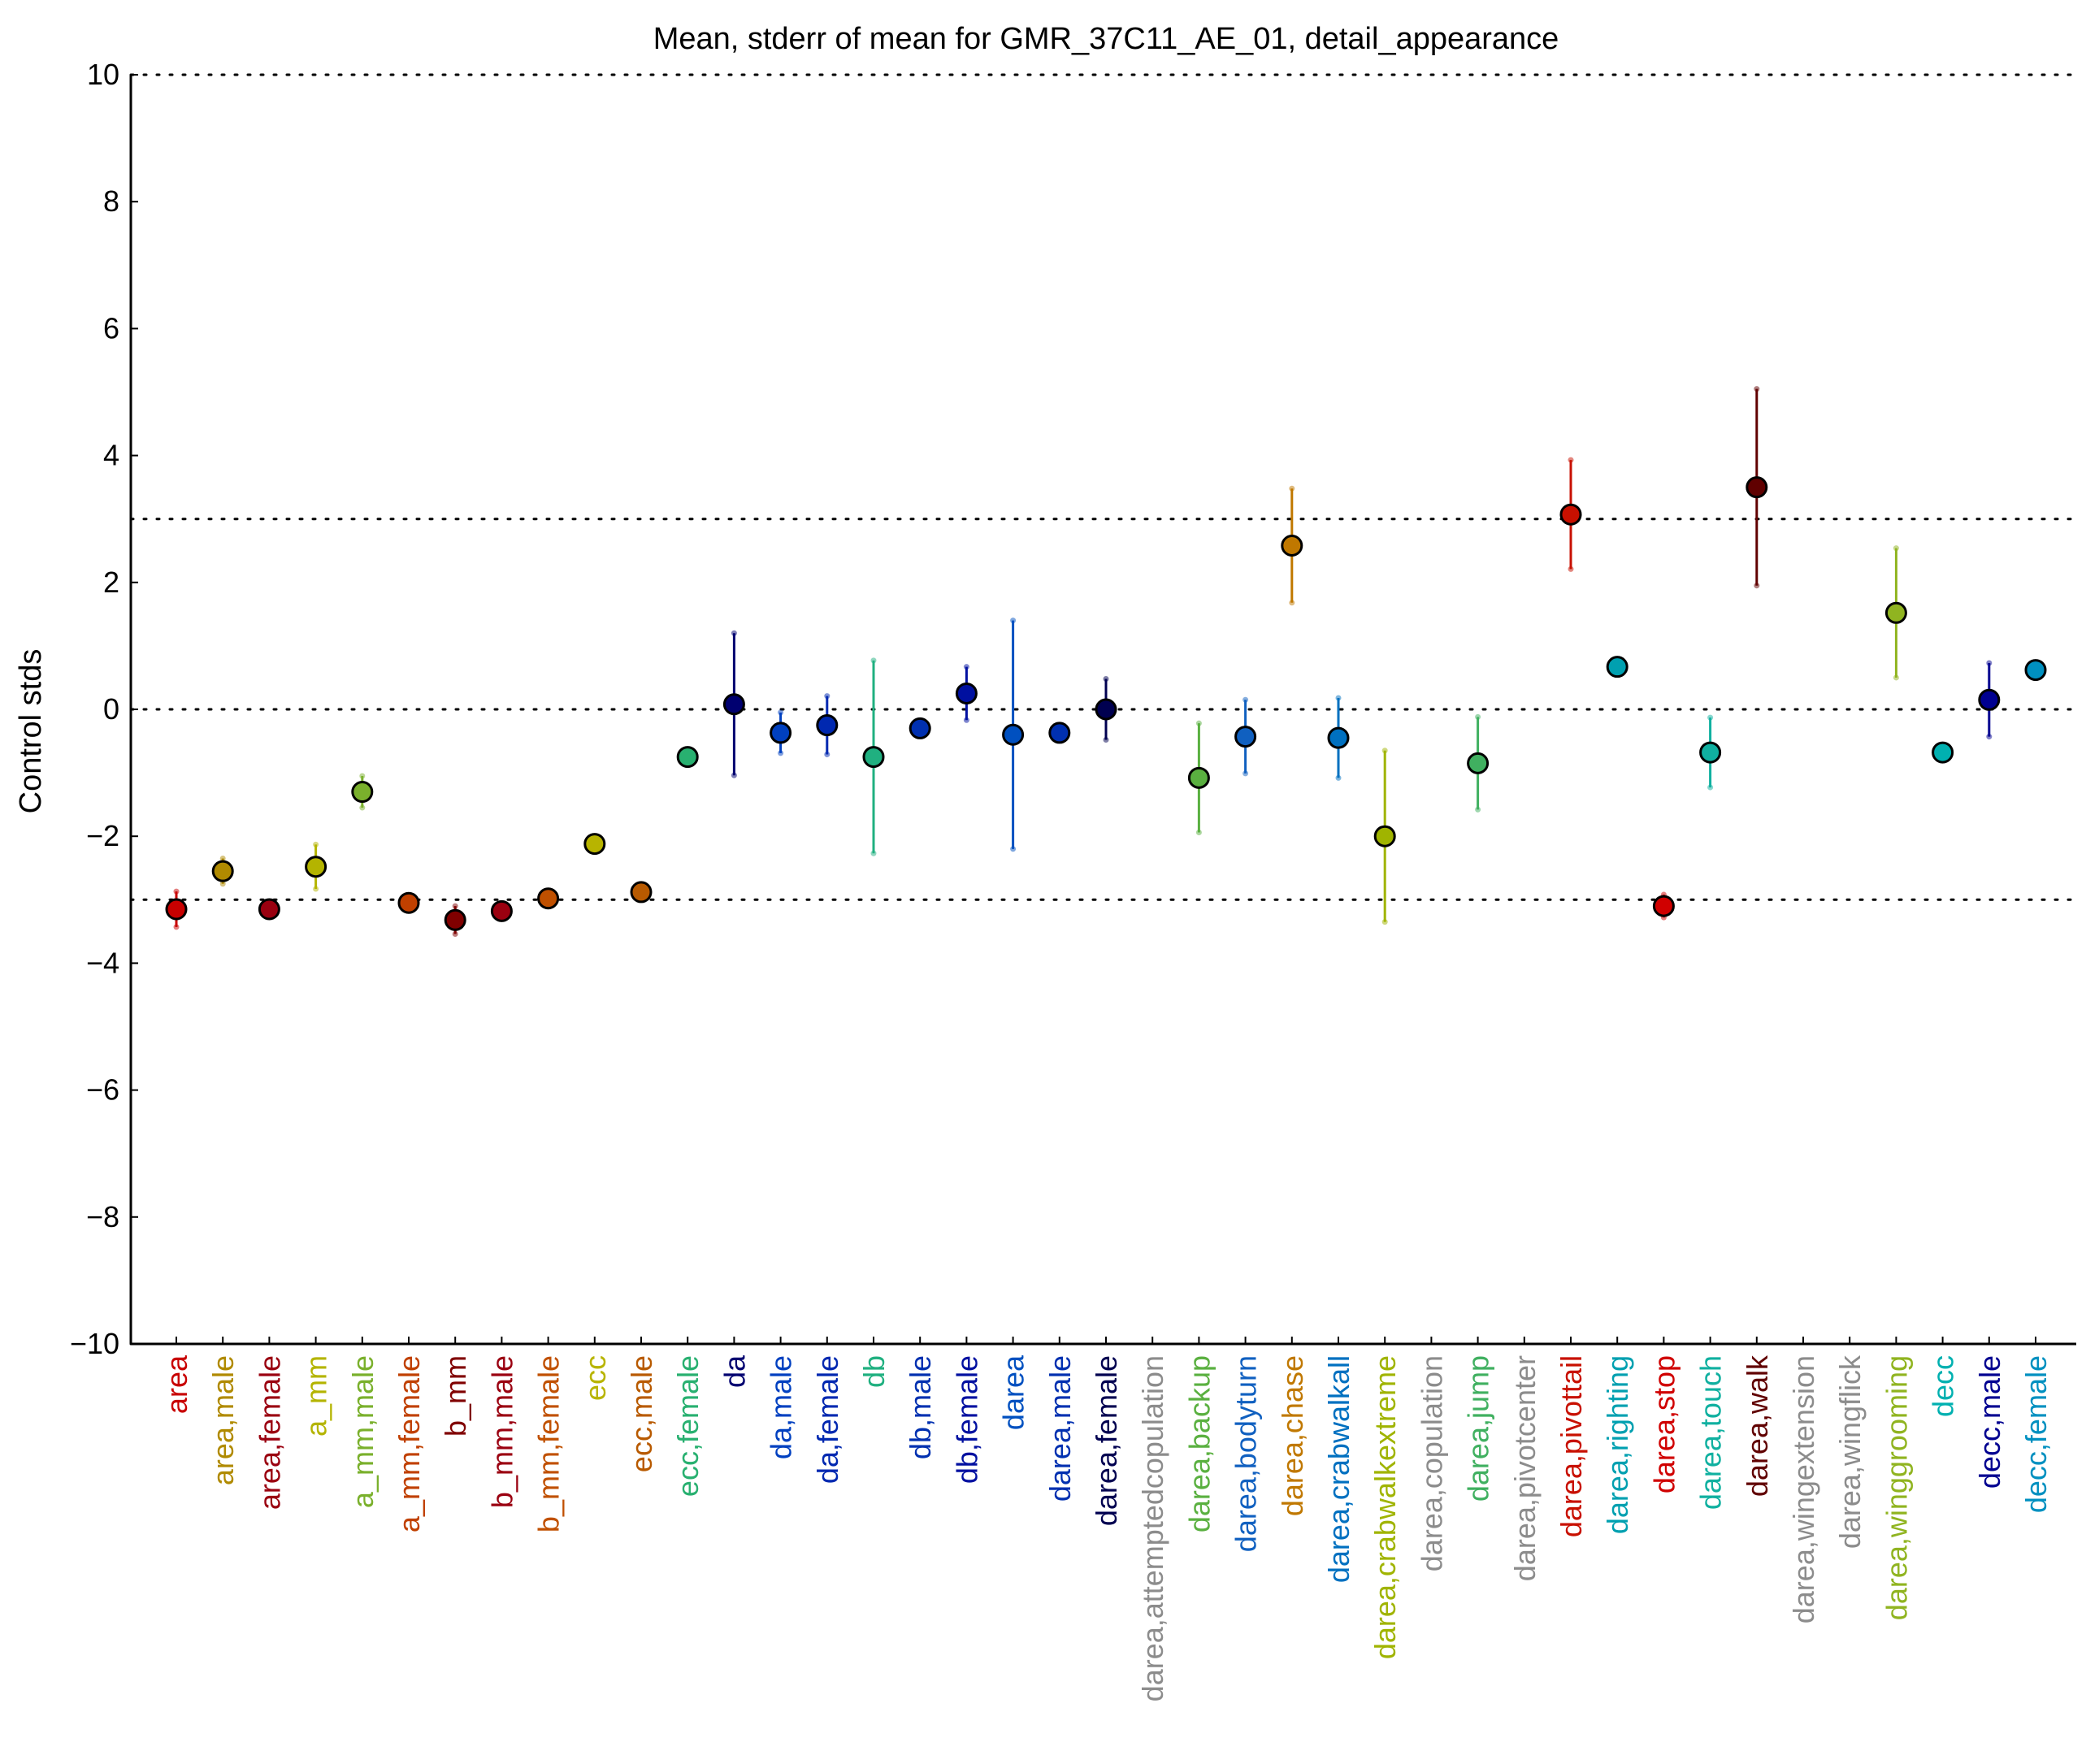 Image resolution: width=2086 pixels, height=1764 pixels. I want to click on x-category-label: darea,crabwalkextreme, so click(1385, 1507).